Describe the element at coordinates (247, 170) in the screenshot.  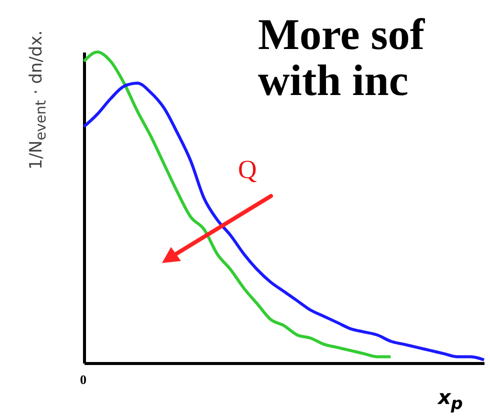
I see `annotation: Q` at that location.